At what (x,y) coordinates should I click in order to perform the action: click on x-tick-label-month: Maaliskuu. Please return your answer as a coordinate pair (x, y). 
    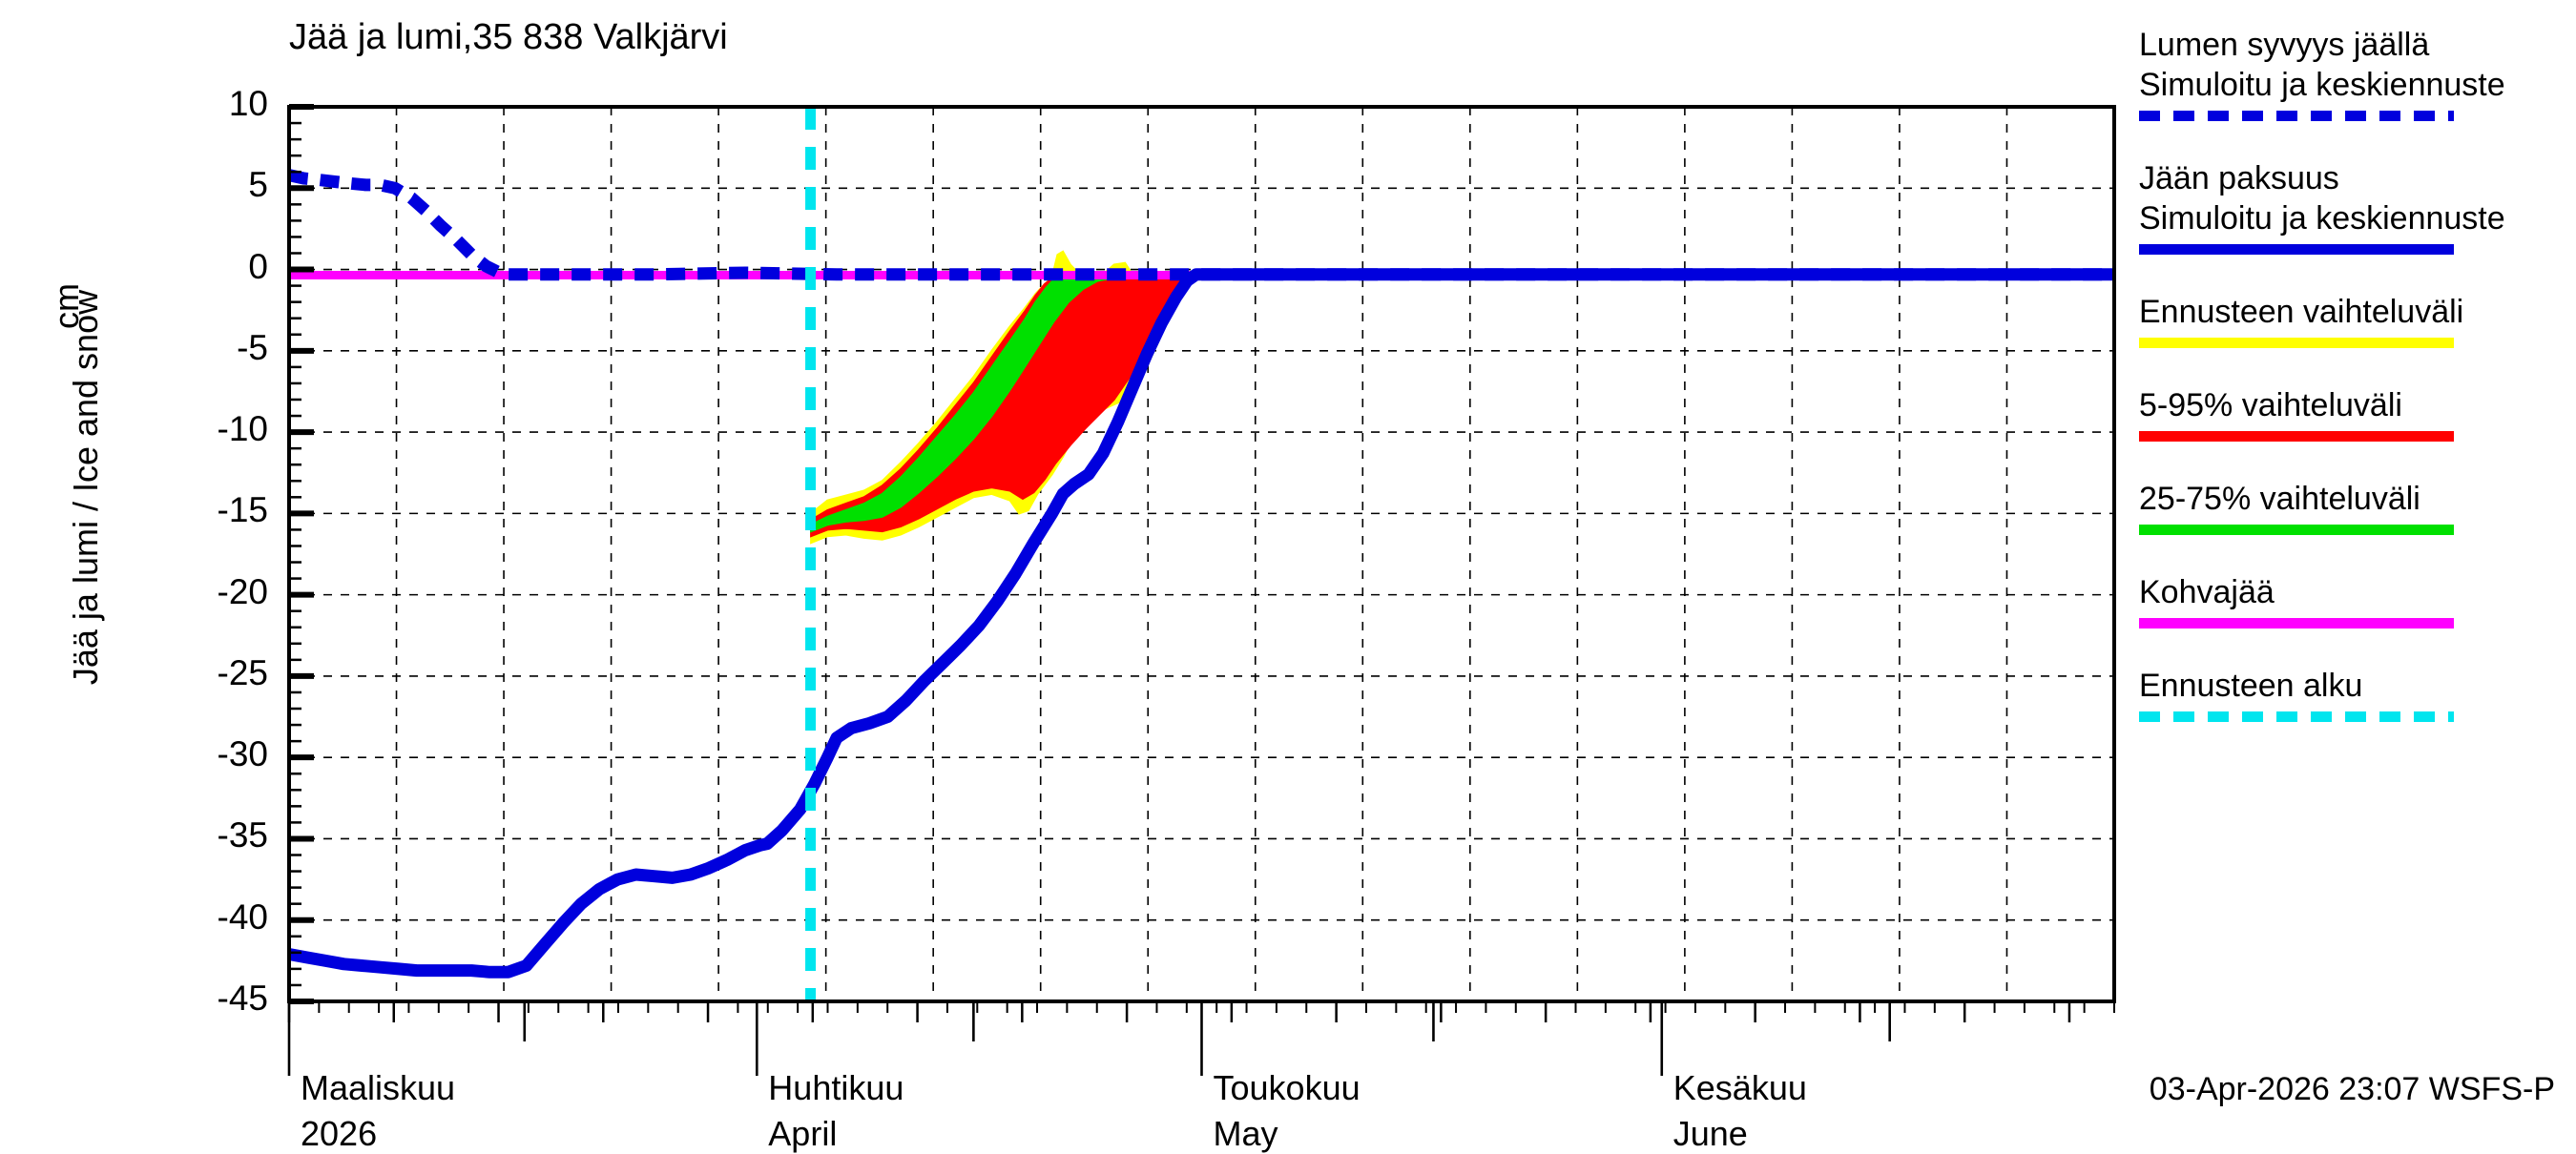
    Looking at the image, I should click on (378, 1087).